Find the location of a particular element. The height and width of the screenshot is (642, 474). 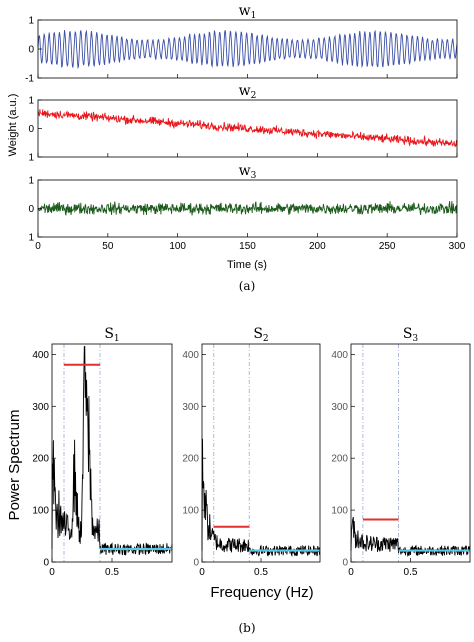

weight-subplot-1: w1 1 0 -1 is located at coordinates (241, 44).